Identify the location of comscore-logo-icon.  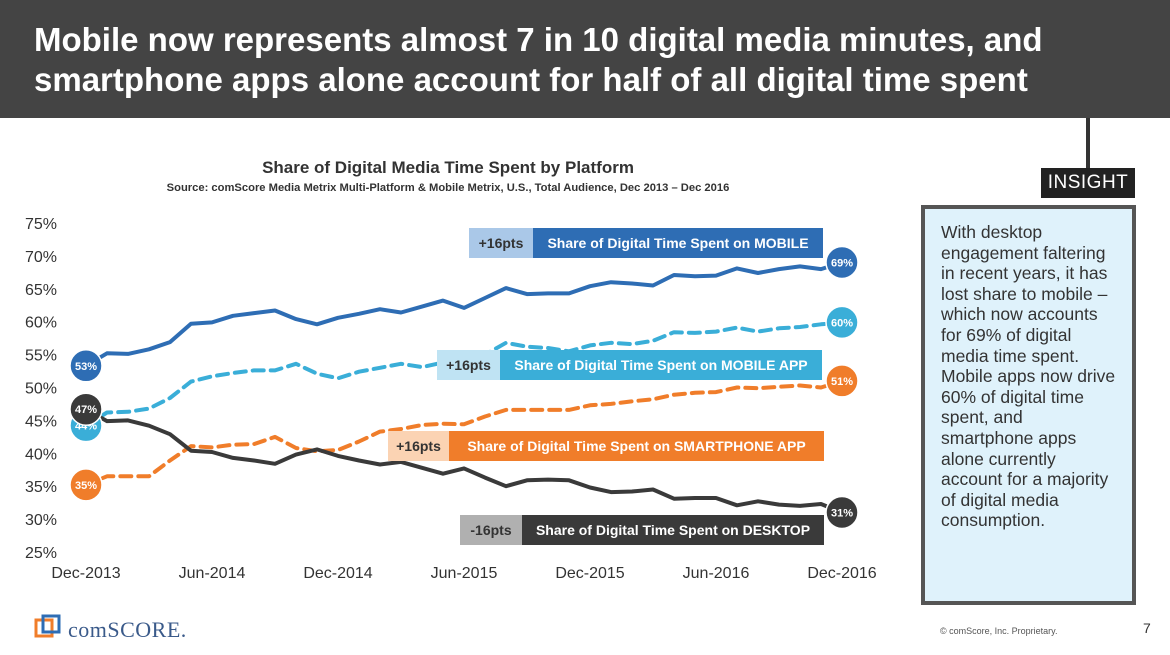
(47, 626).